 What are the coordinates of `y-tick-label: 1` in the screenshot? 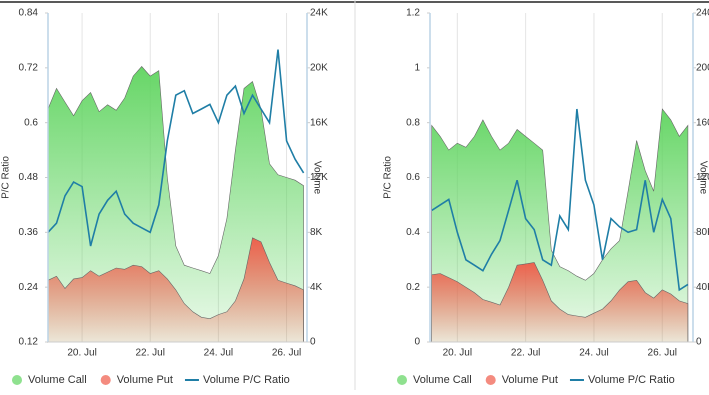 It's located at (417, 67).